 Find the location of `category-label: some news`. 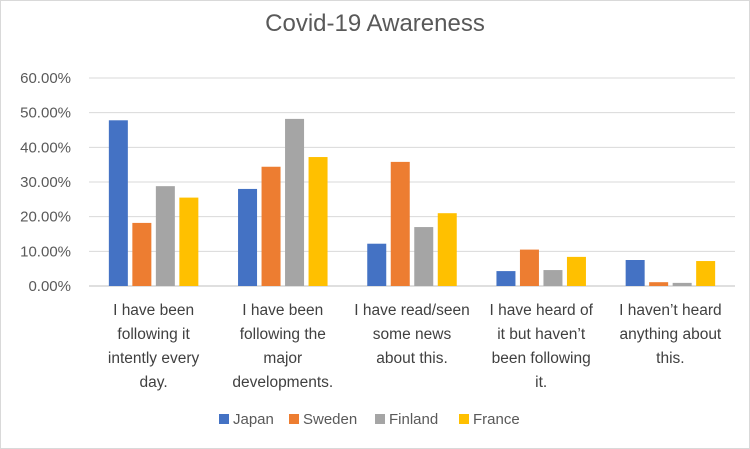

category-label: some news is located at coordinates (412, 334).